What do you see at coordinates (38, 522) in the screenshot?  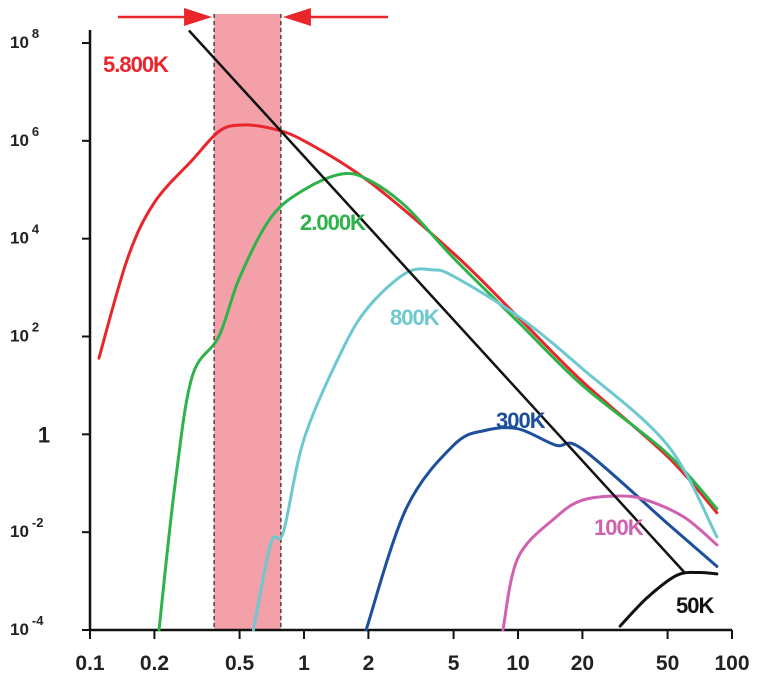 I see `y-tick-exponent: -2` at bounding box center [38, 522].